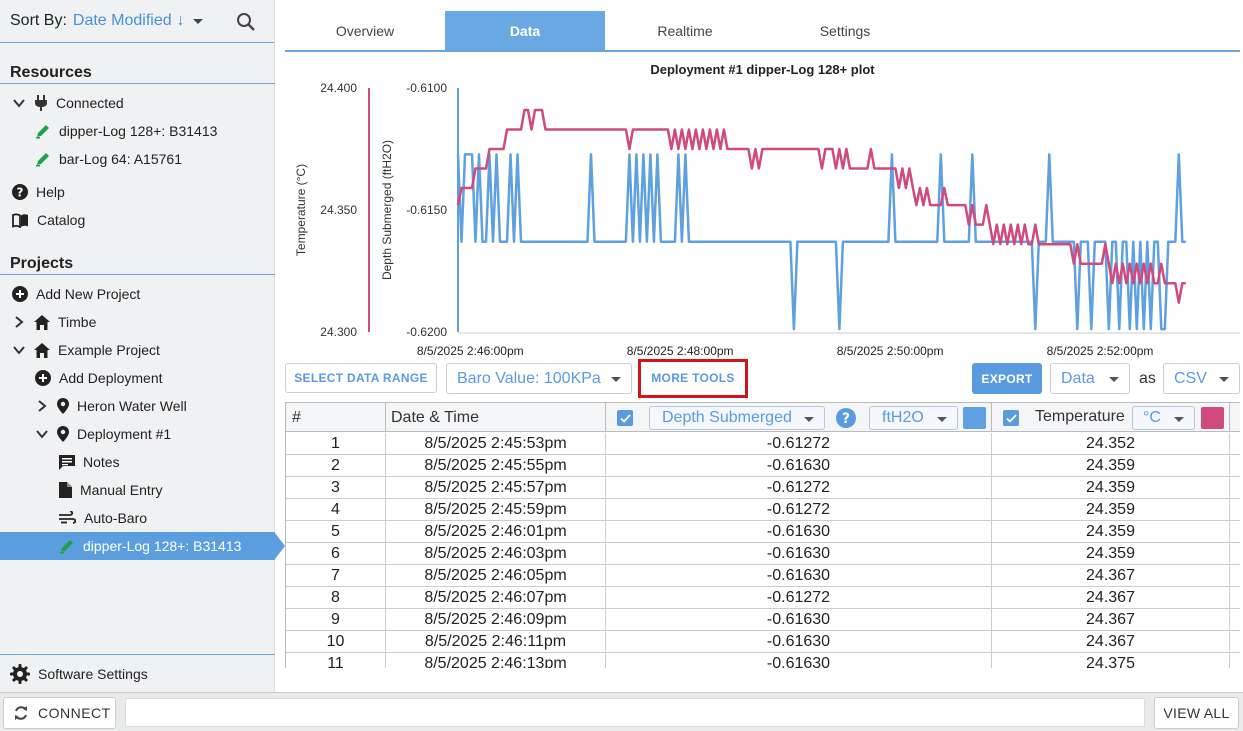 The image size is (1243, 731). What do you see at coordinates (365, 30) in the screenshot?
I see `tab-overview: Overview` at bounding box center [365, 30].